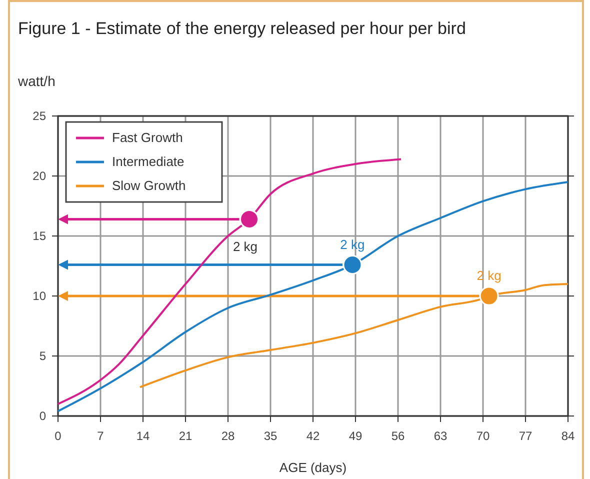 The image size is (590, 479). Describe the element at coordinates (147, 137) in the screenshot. I see `legend-label: Fast Growth` at that location.